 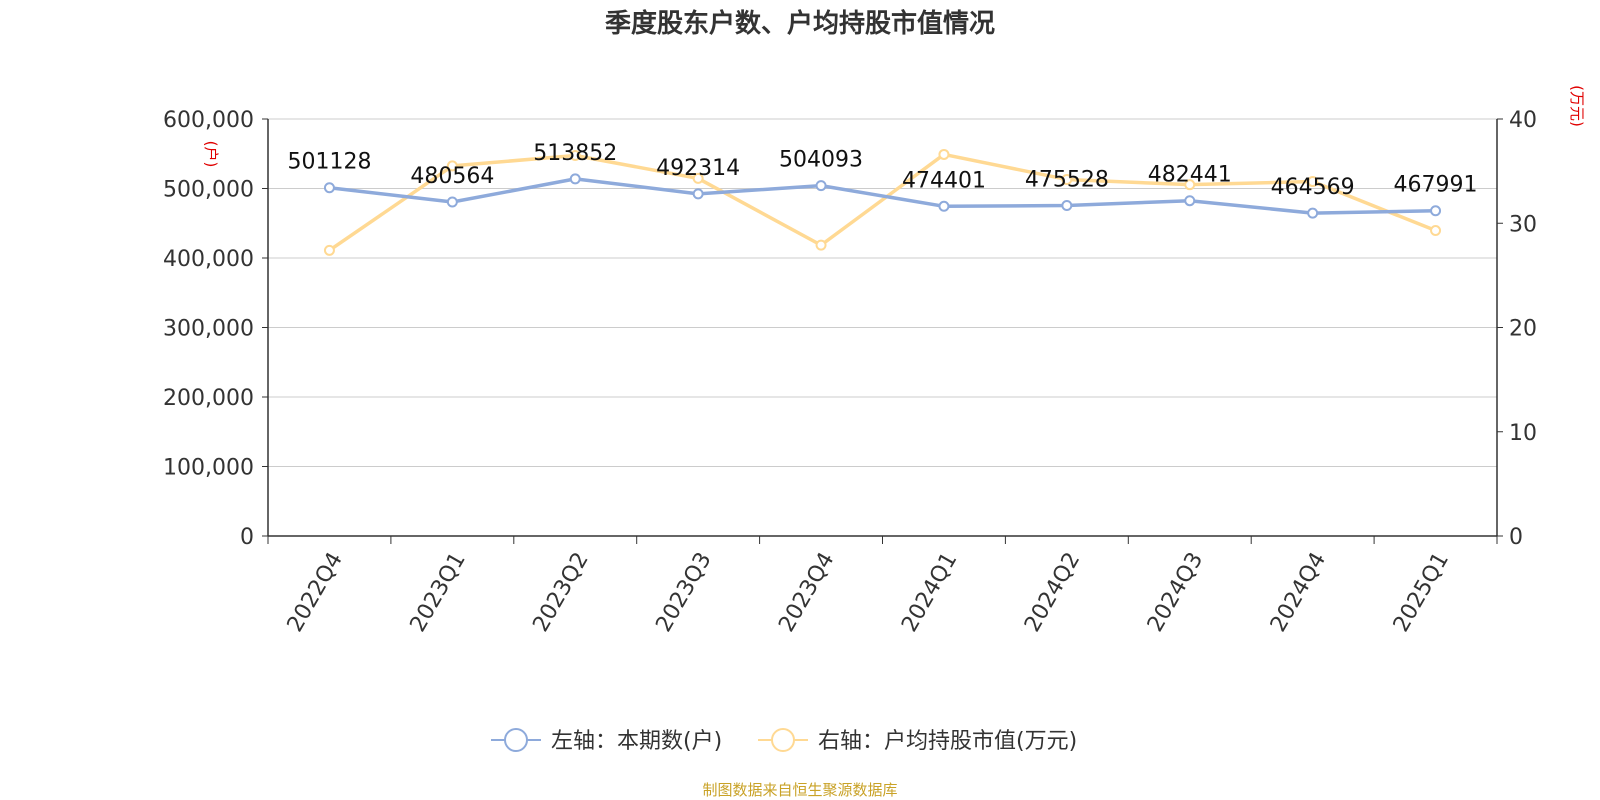 What do you see at coordinates (947, 741) in the screenshot?
I see `legend-right-series-label: 右轴：户均持股市值(万元)` at bounding box center [947, 741].